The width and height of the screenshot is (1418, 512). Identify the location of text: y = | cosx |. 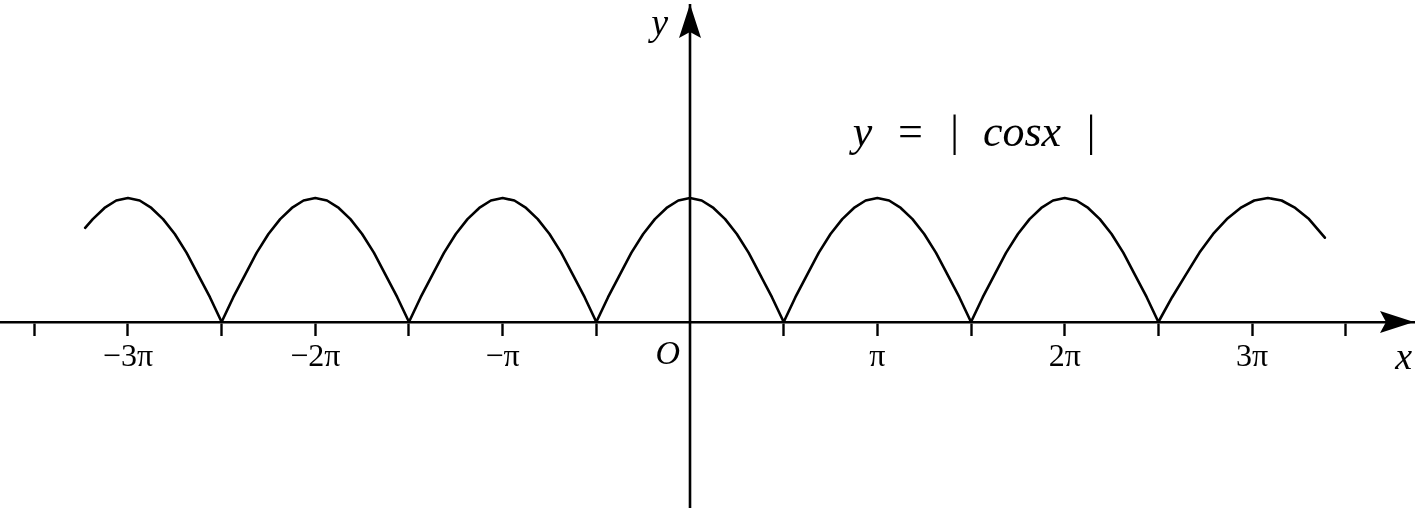
(972, 131).